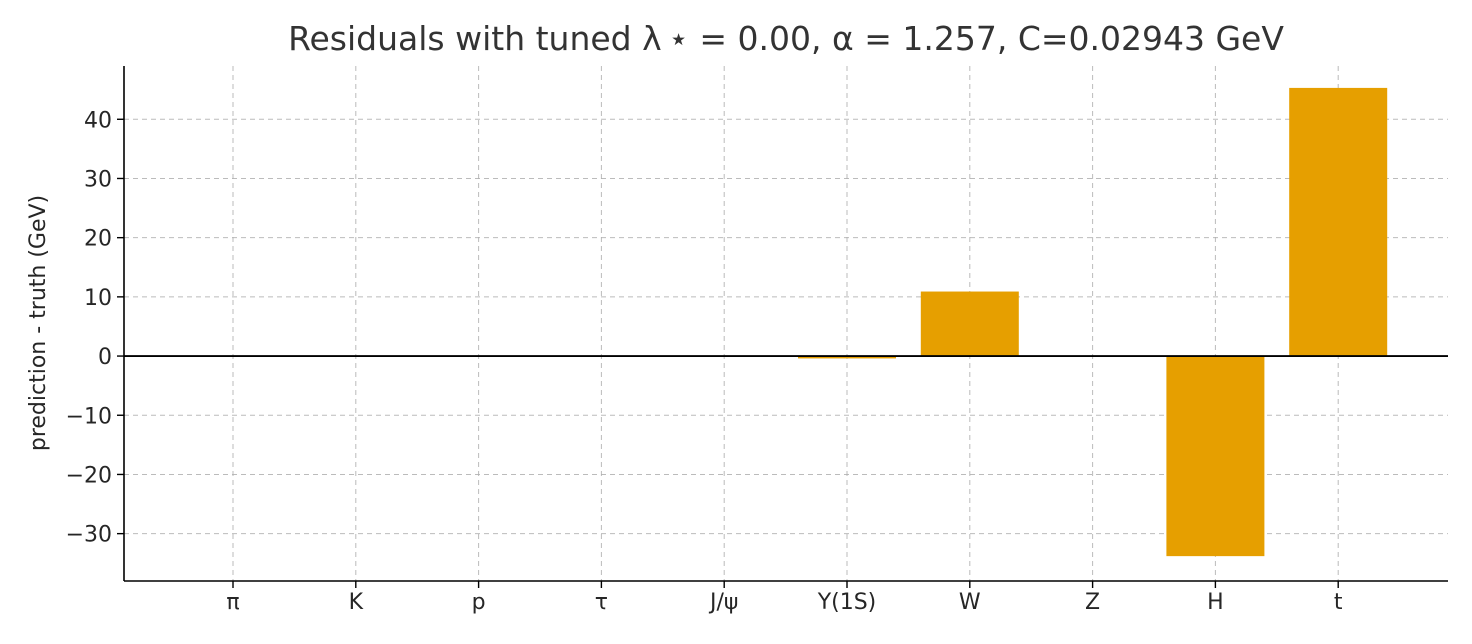  I want to click on y-axis-label: prediction - truth (GeV), so click(38, 323).